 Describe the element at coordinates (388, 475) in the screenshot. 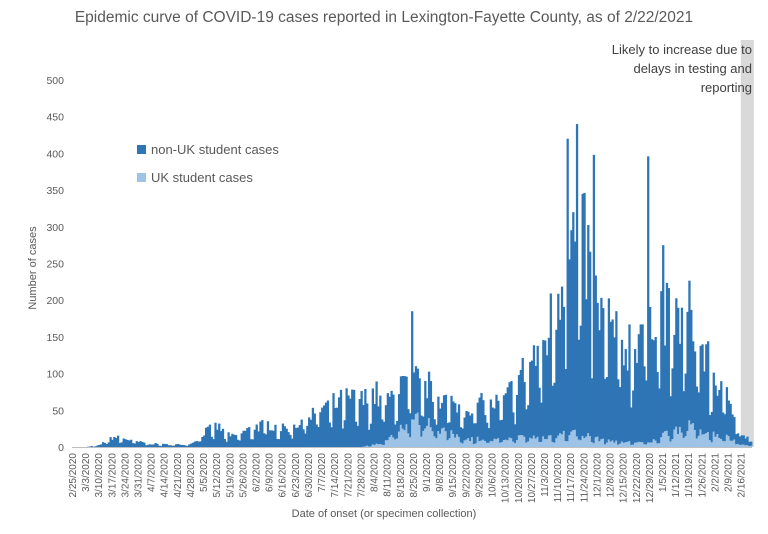

I see `x-tick-label: 8/11/2020` at that location.